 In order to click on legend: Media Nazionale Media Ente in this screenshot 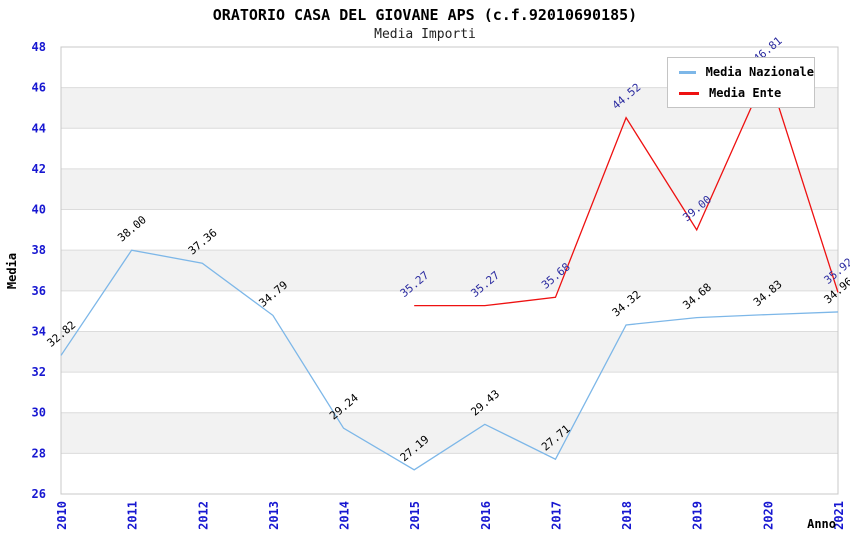, I will do `click(741, 82)`.